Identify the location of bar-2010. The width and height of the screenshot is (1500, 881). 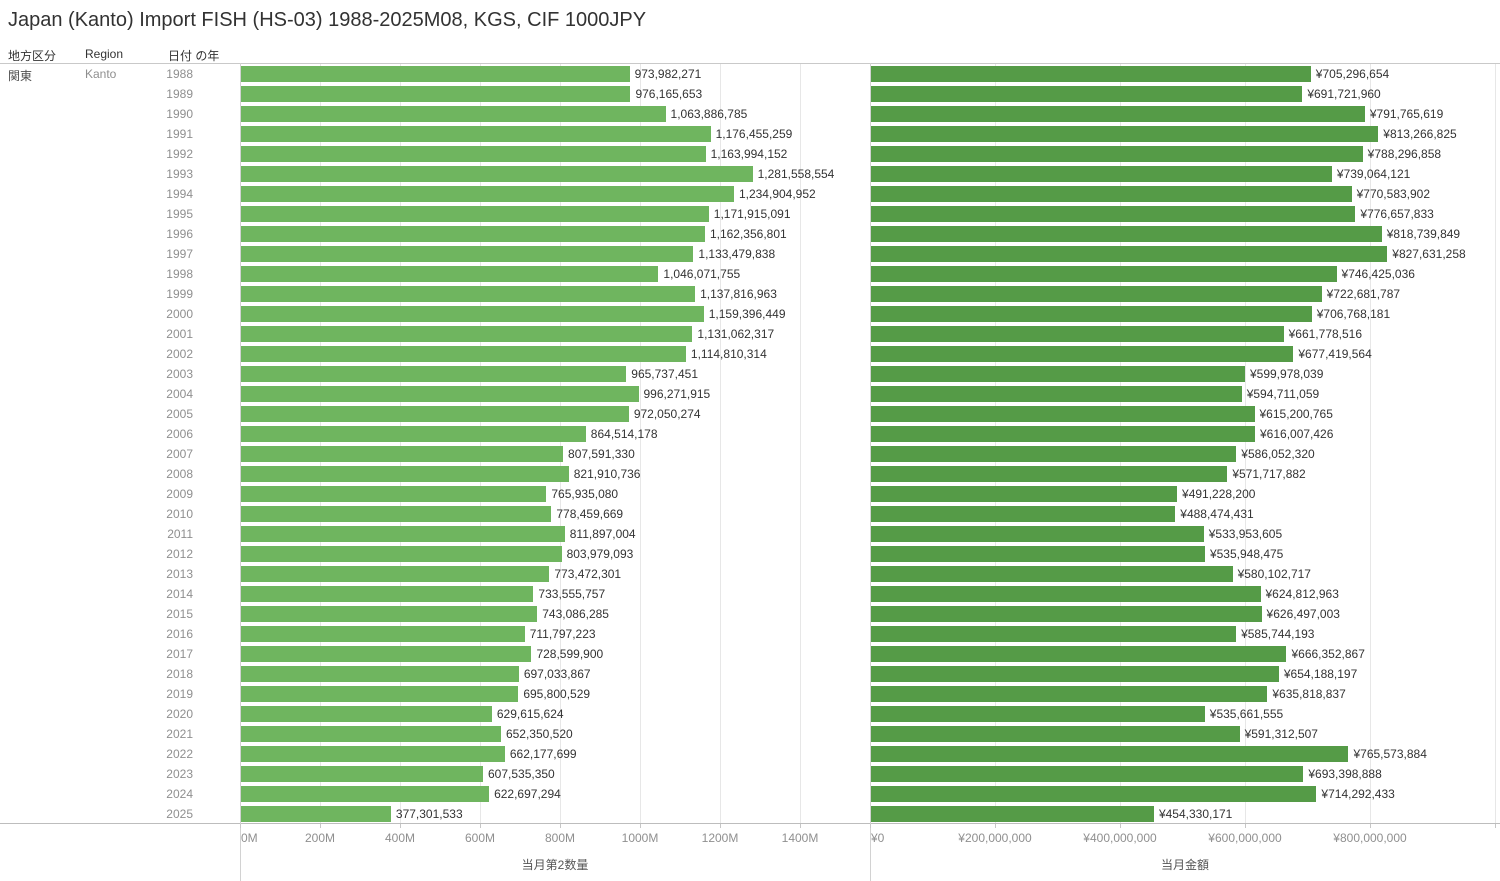
(396, 514).